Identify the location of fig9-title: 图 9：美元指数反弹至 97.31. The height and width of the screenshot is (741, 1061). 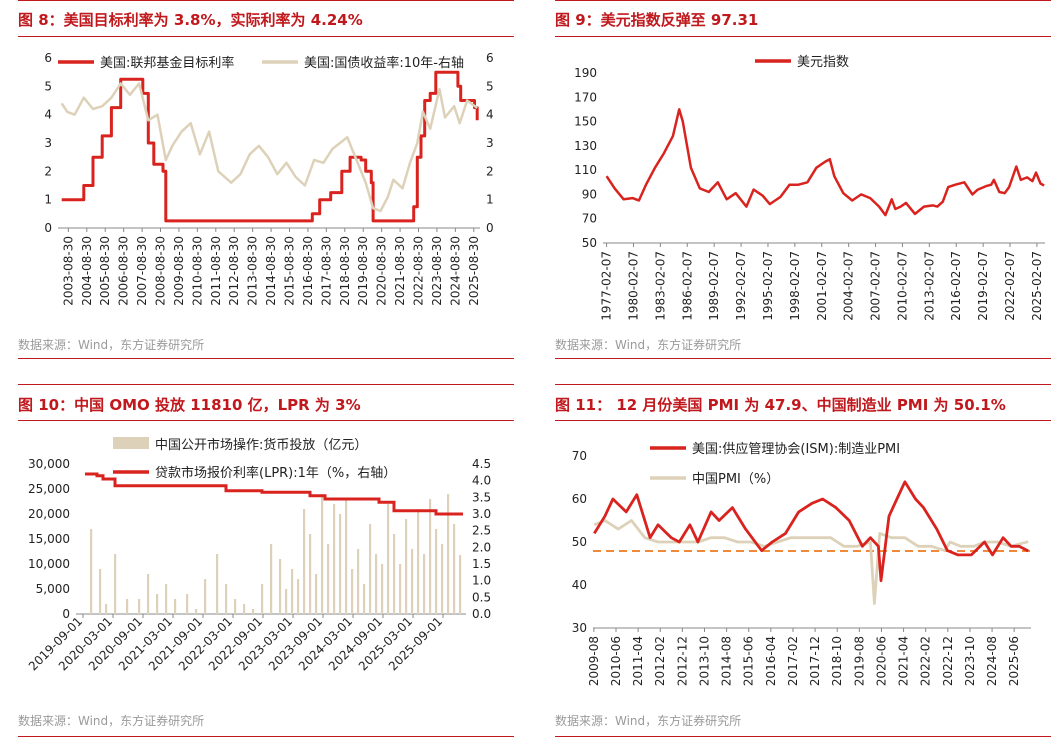
(657, 20).